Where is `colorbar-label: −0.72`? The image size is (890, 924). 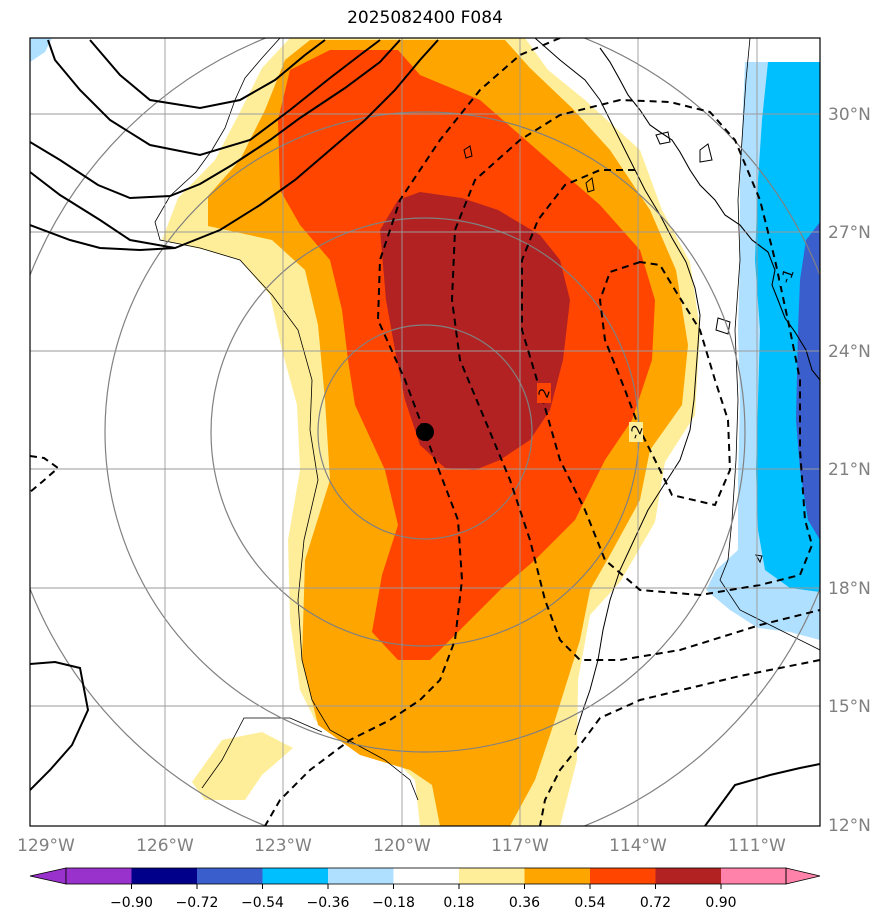
colorbar-label: −0.72 is located at coordinates (197, 903).